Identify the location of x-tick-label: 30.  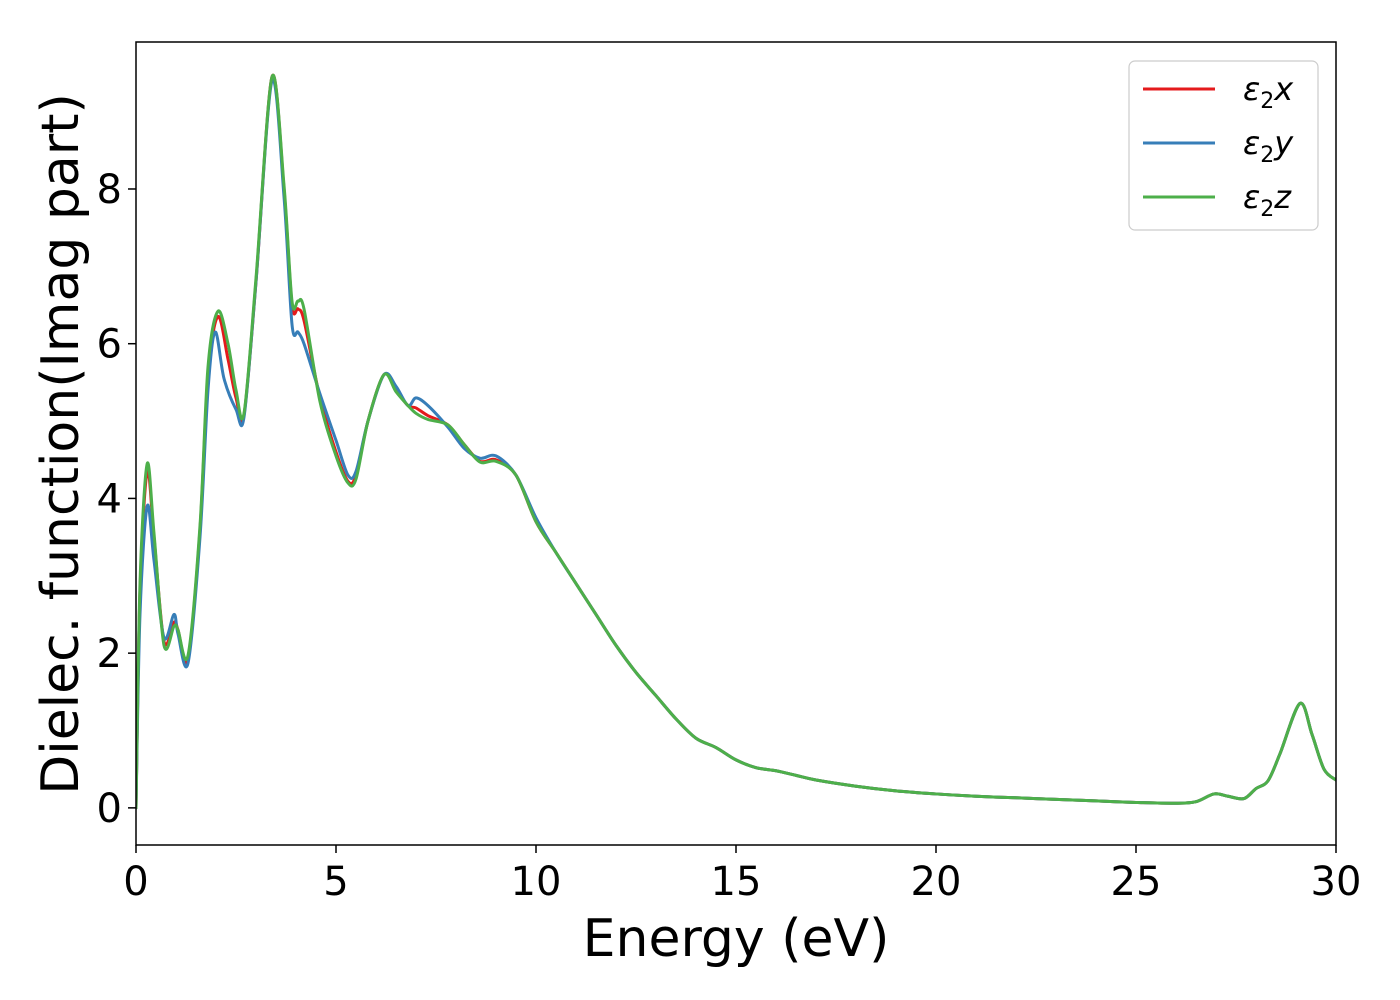
(1336, 882).